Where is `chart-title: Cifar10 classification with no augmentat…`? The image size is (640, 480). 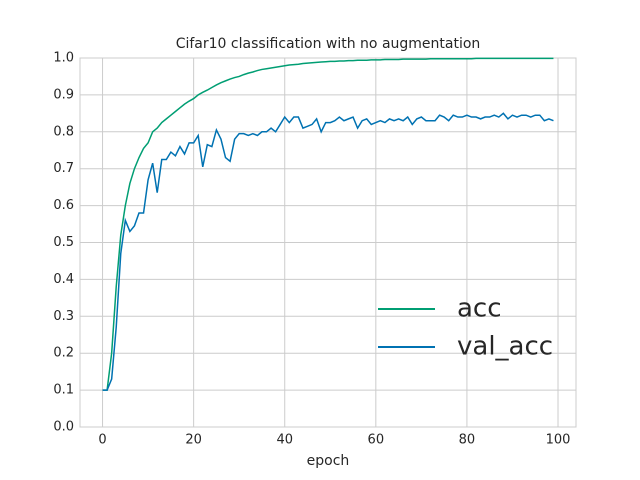
chart-title: Cifar10 classification with no augmentat… is located at coordinates (328, 44).